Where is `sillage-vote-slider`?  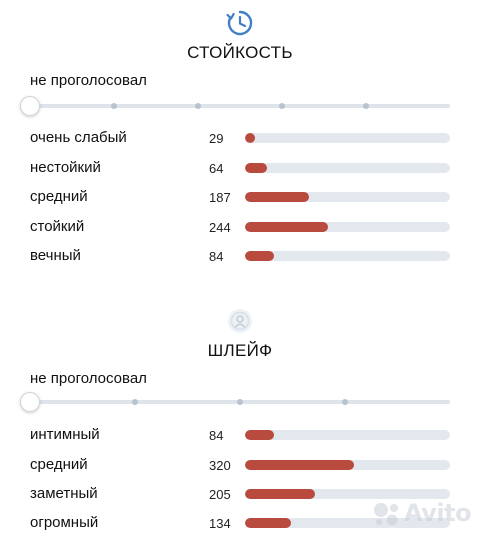
sillage-vote-slider is located at coordinates (235, 402).